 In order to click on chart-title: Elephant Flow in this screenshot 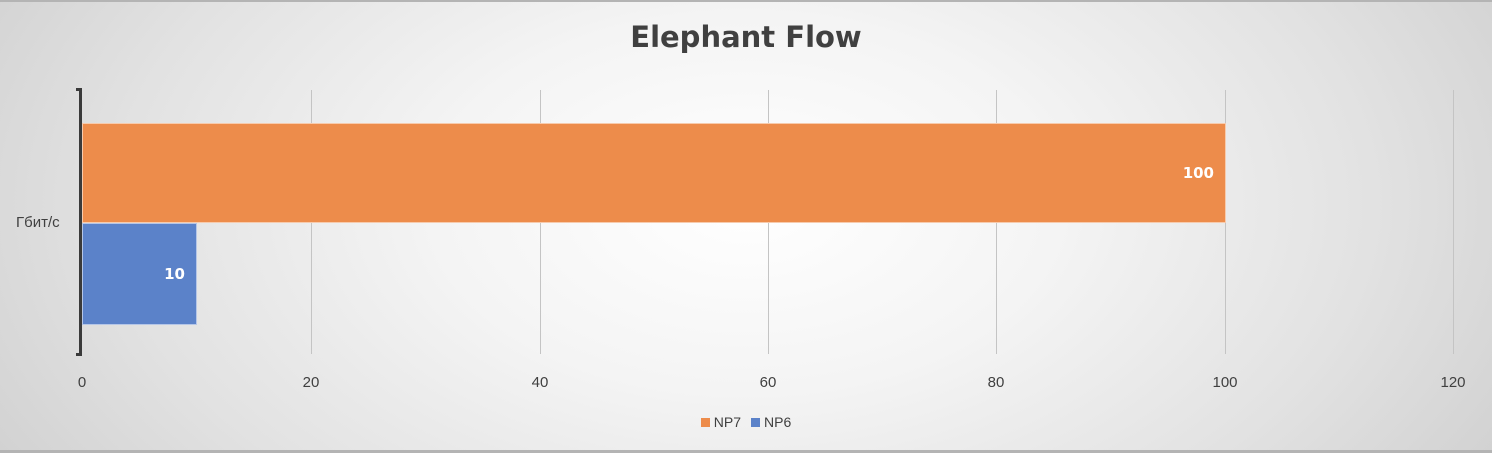, I will do `click(746, 37)`.